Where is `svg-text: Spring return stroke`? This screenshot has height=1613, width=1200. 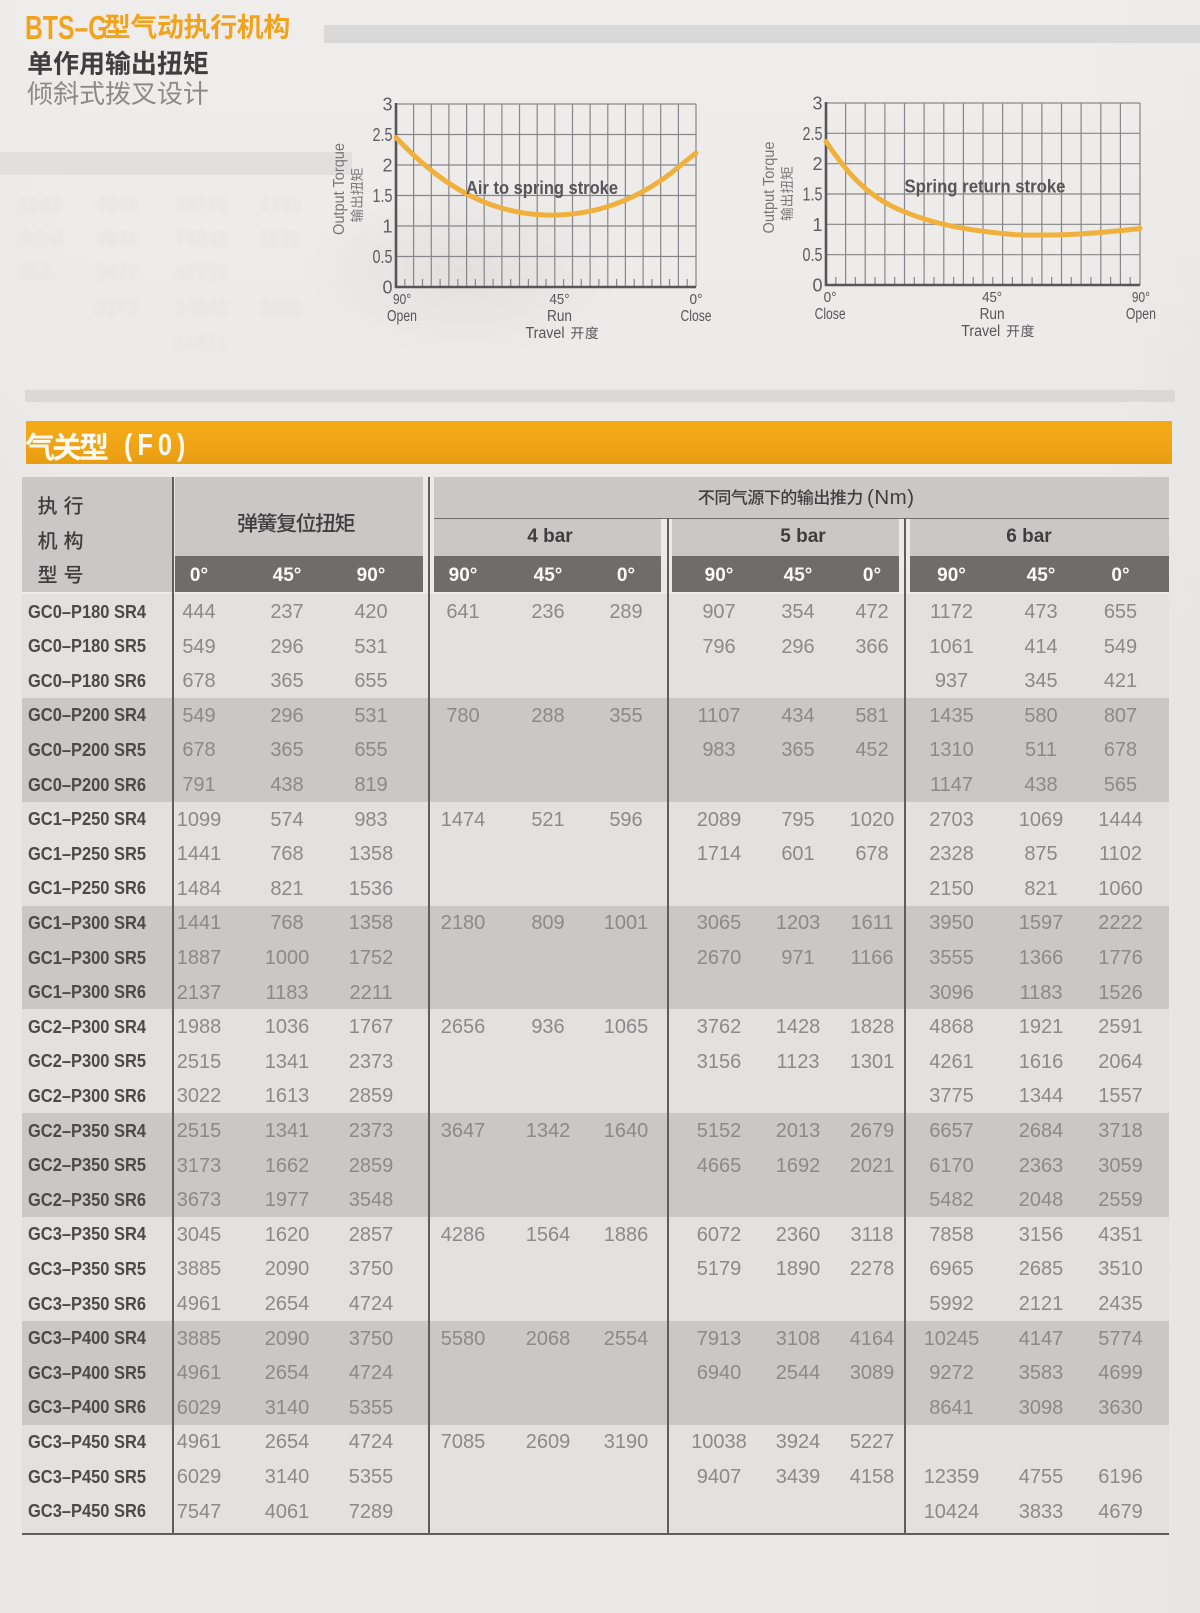
svg-text: Spring return stroke is located at coordinates (985, 187).